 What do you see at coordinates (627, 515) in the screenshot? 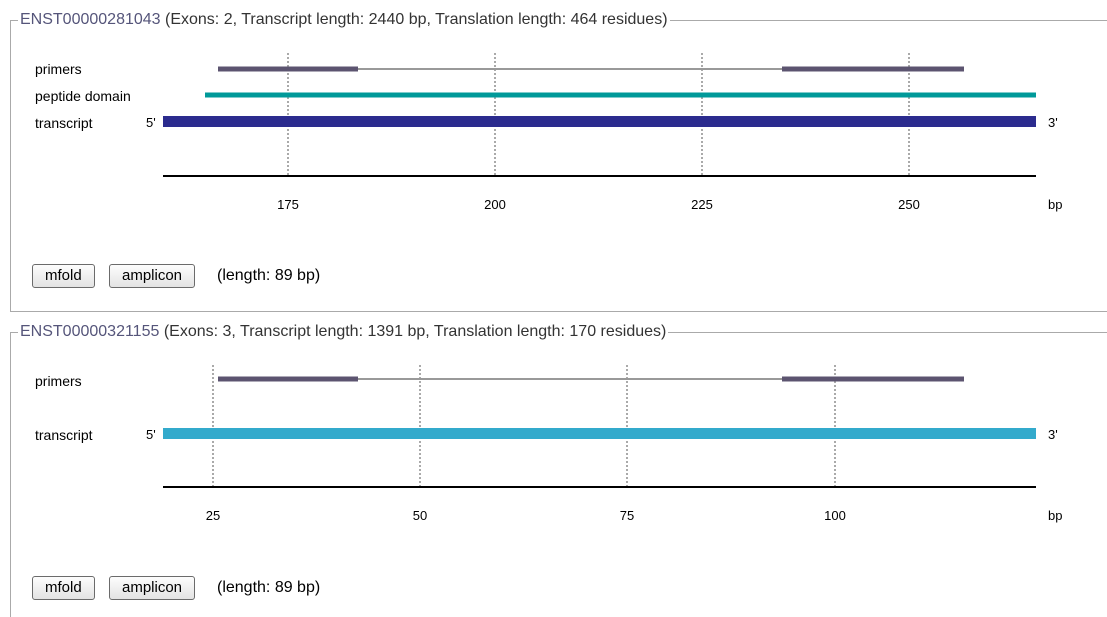
I see `axis-tick-label: 75` at bounding box center [627, 515].